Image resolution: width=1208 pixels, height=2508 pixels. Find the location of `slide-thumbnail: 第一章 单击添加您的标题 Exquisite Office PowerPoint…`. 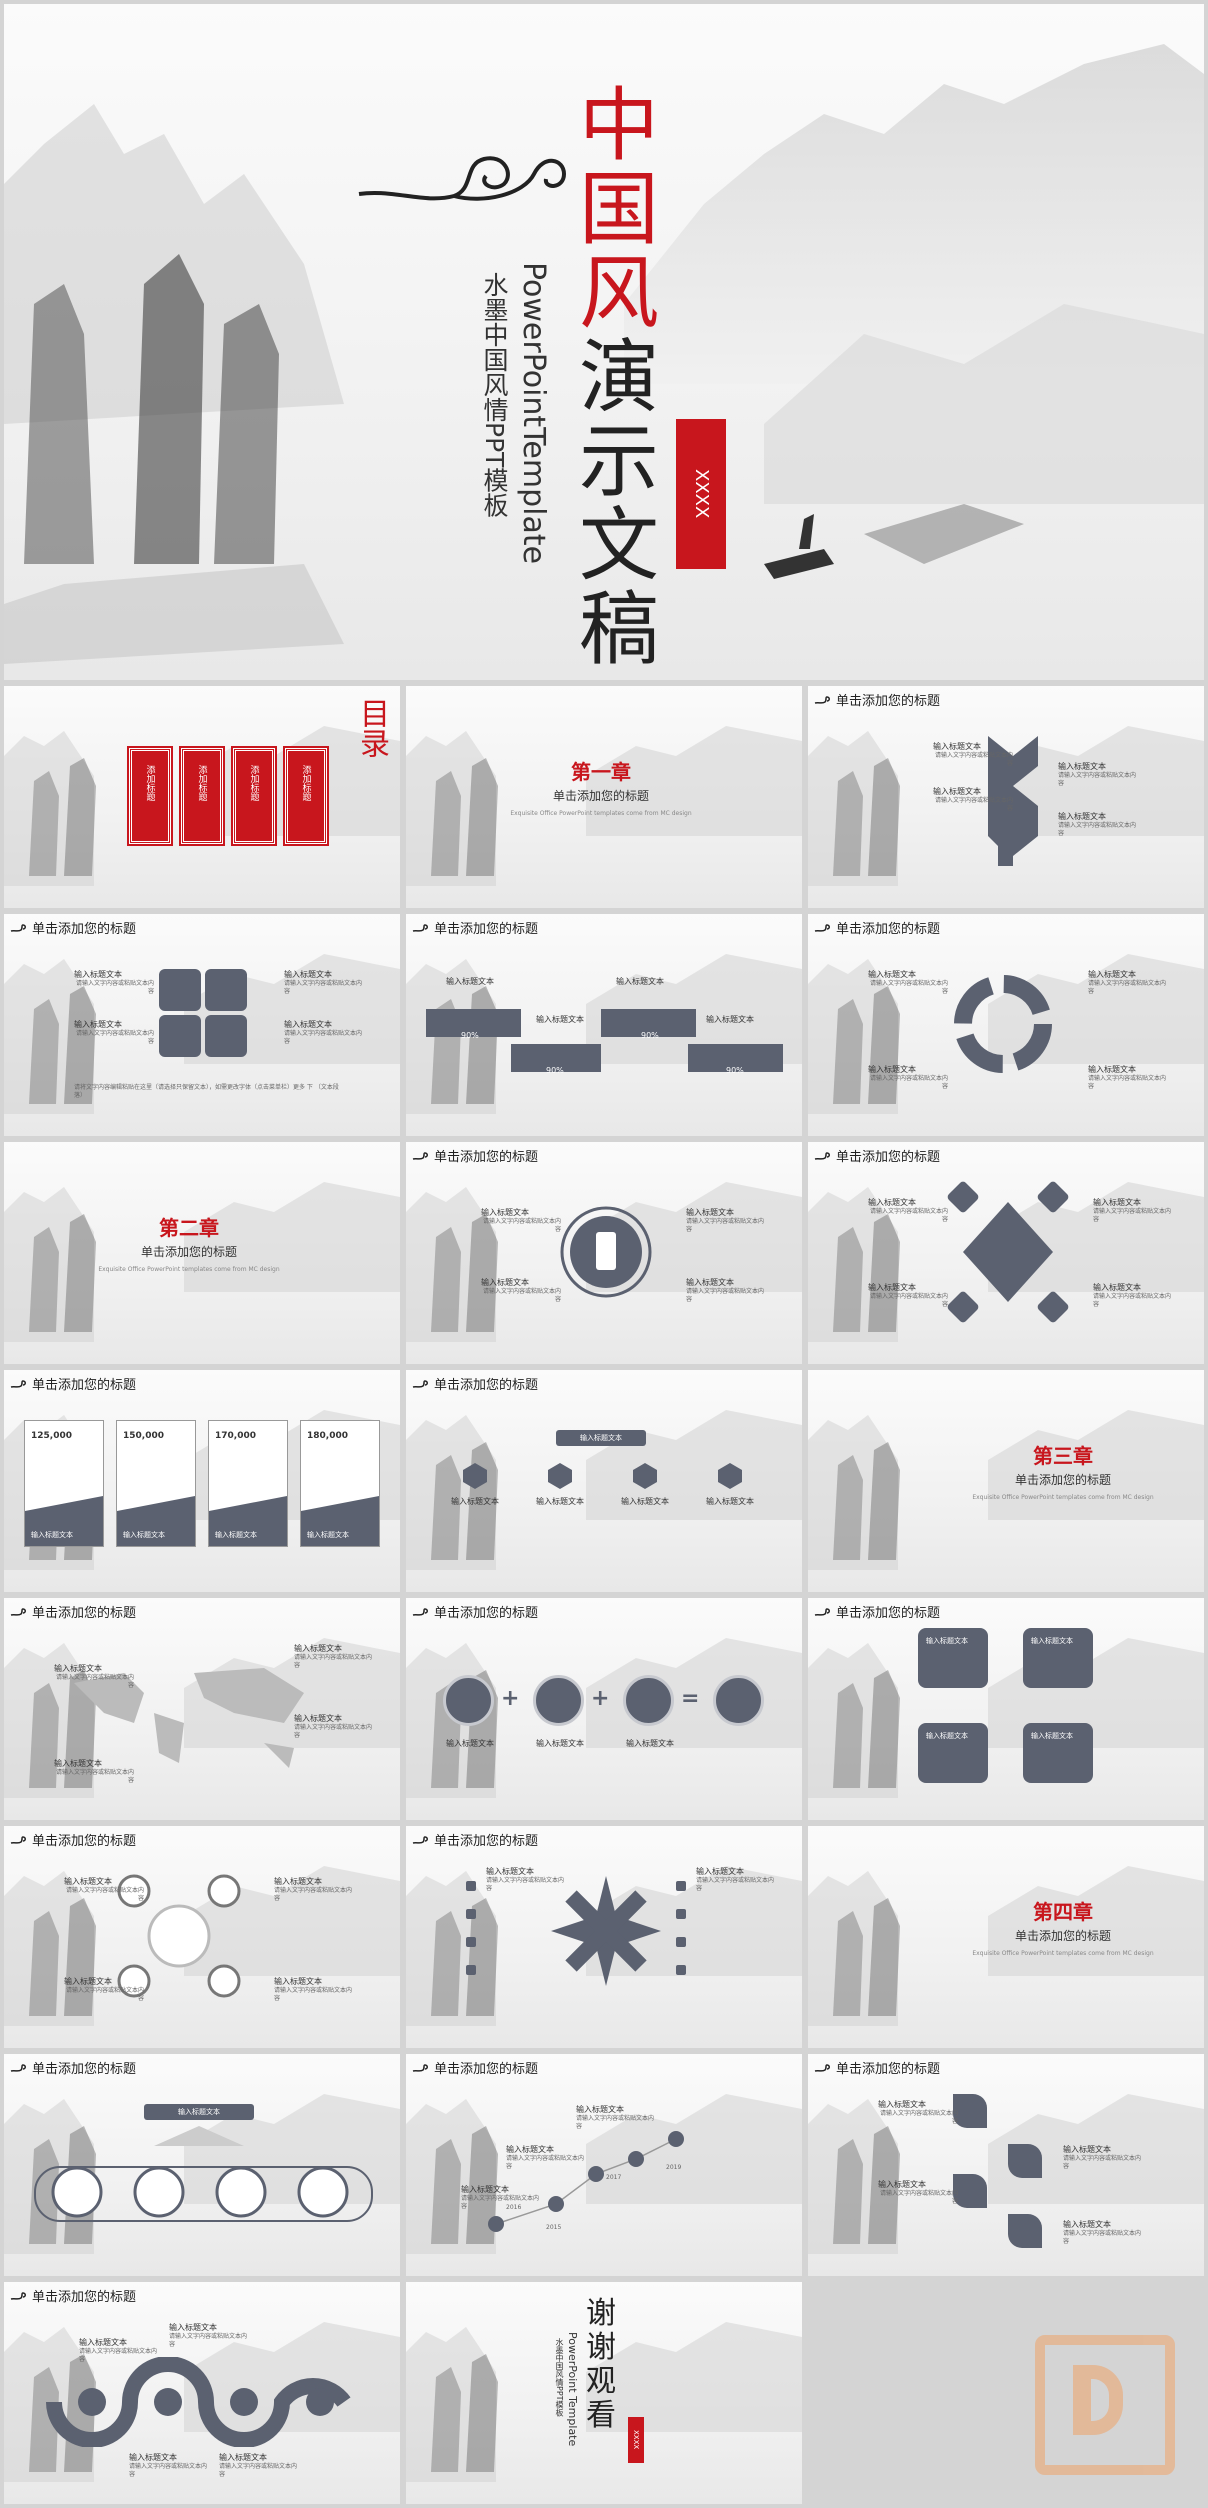

slide-thumbnail: 第一章 单击添加您的标题 Exquisite Office PowerPoint… is located at coordinates (604, 797).